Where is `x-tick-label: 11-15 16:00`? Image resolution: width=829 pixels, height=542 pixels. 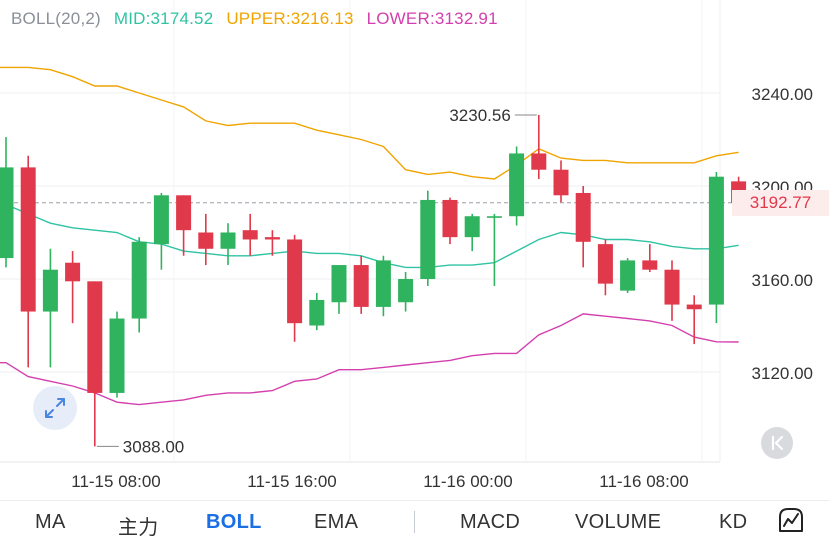
x-tick-label: 11-15 16:00 is located at coordinates (291, 481).